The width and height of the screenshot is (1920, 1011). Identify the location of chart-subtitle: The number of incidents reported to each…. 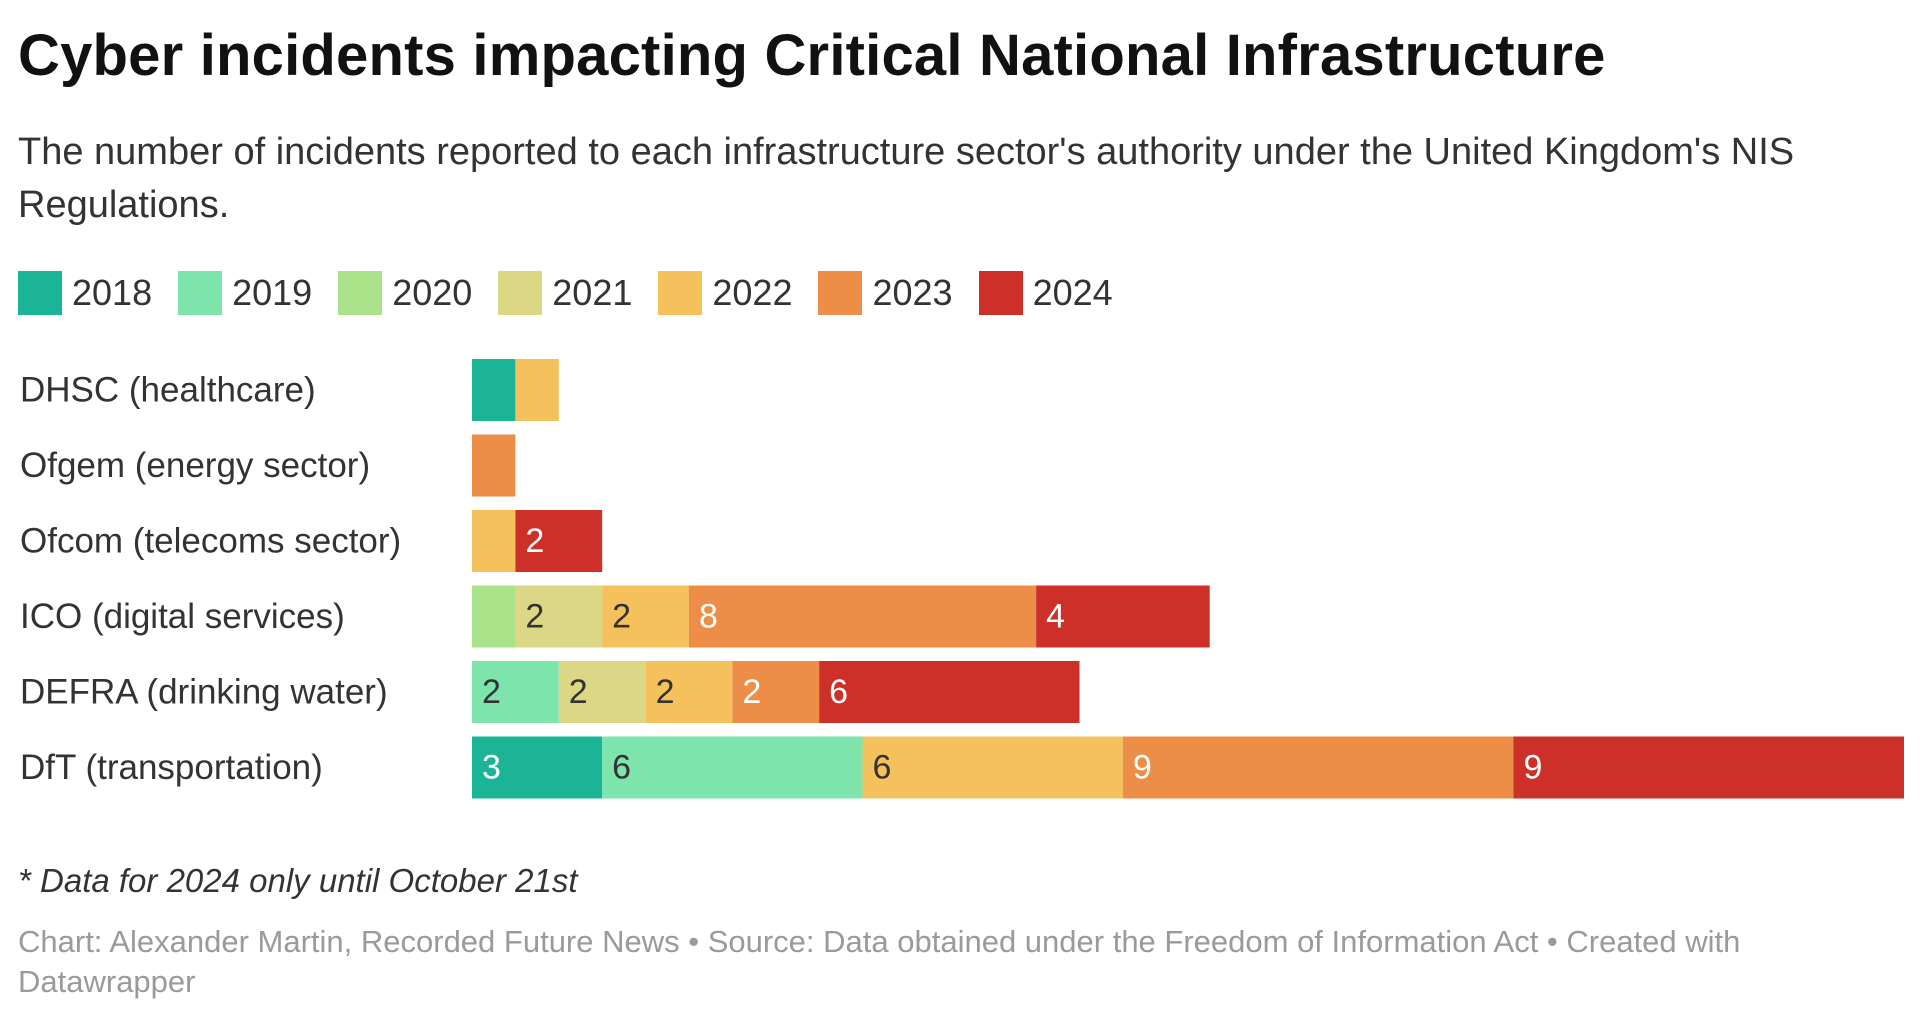
(906, 178).